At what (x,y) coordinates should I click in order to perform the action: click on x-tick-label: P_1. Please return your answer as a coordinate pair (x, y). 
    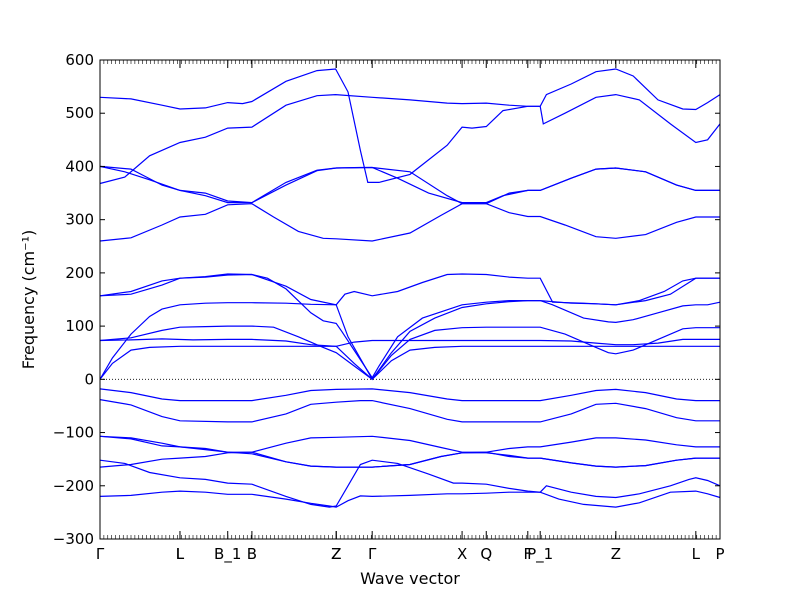
    Looking at the image, I should click on (540, 554).